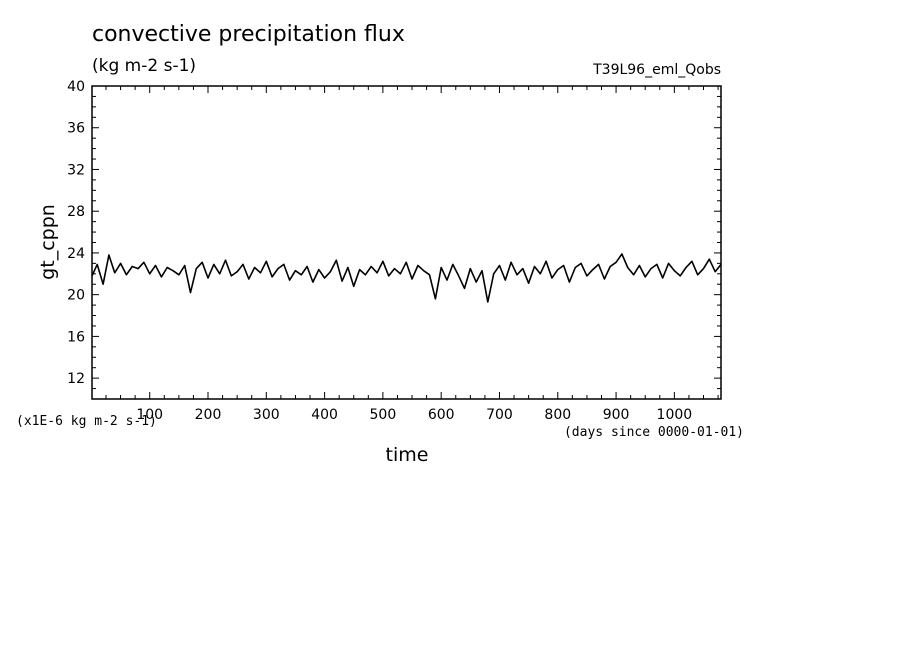  Describe the element at coordinates (76, 170) in the screenshot. I see `y-tick-label: 32` at that location.